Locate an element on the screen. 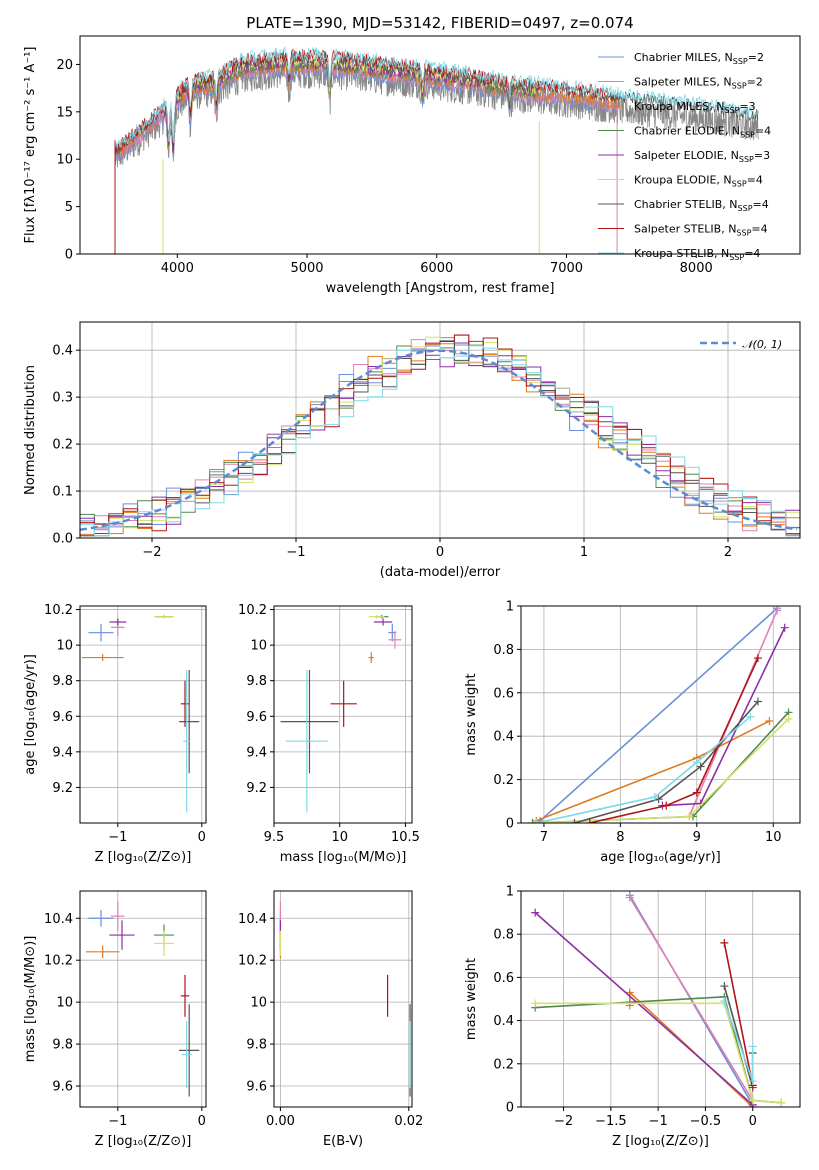 Image resolution: width=819 pixels, height=1170 pixels. spectrum-line-kroupa-stelib is located at coordinates (436, 97).